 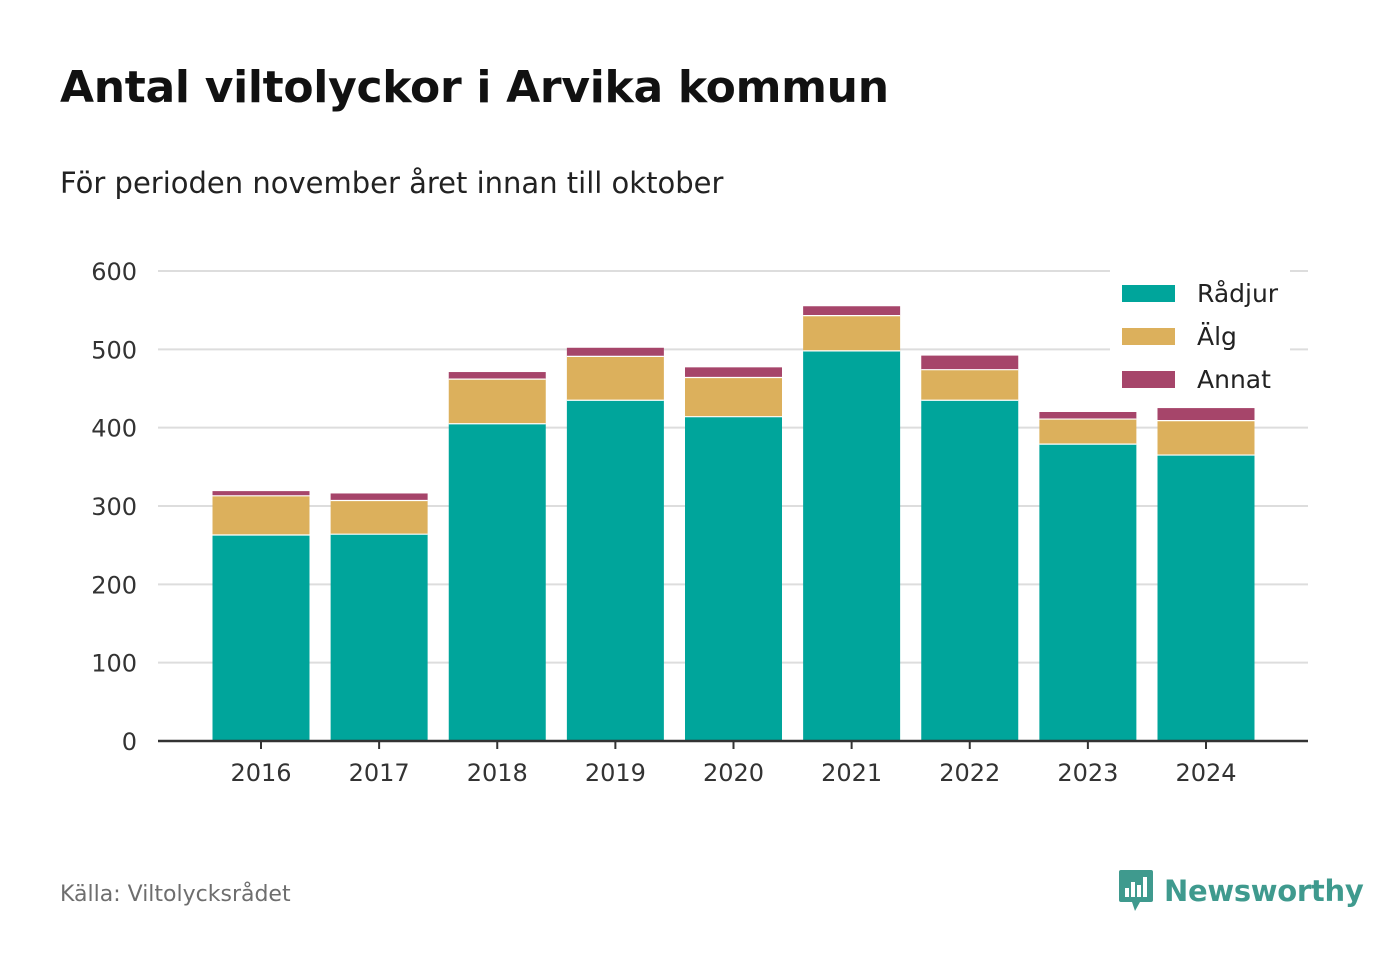 What do you see at coordinates (497, 773) in the screenshot?
I see `x-tick-label: 2018` at bounding box center [497, 773].